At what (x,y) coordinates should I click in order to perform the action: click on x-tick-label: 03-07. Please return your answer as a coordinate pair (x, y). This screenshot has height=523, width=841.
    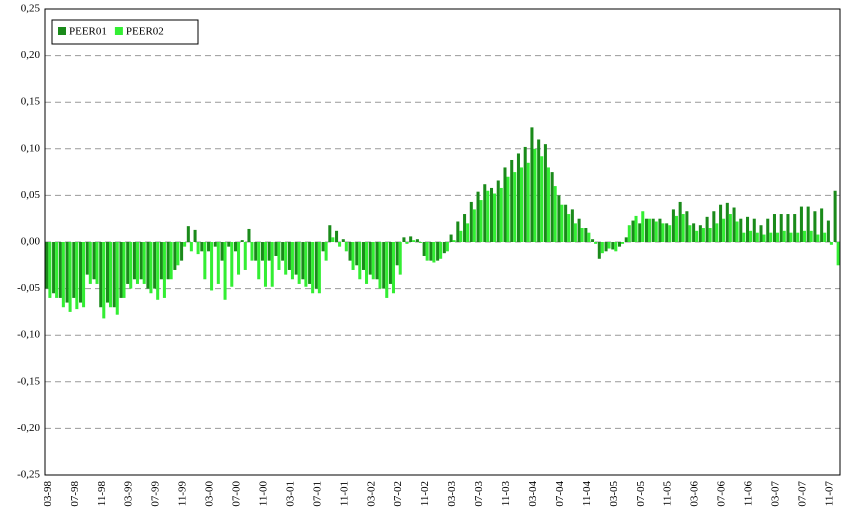
    Looking at the image, I should click on (776, 494).